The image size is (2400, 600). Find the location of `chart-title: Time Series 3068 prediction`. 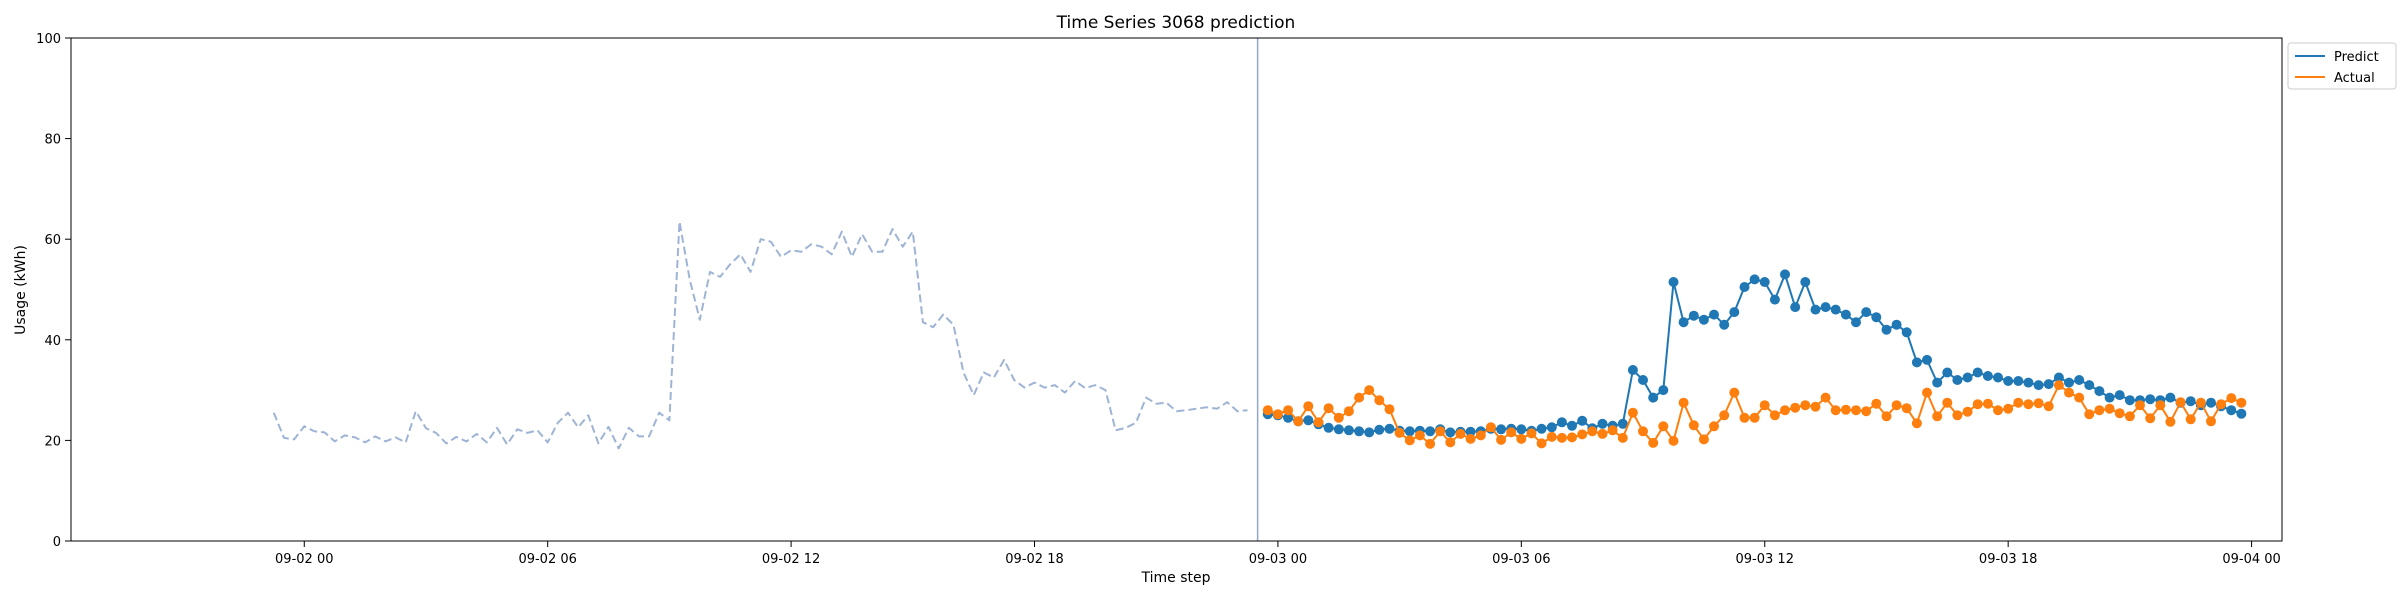

chart-title: Time Series 3068 prediction is located at coordinates (1176, 23).